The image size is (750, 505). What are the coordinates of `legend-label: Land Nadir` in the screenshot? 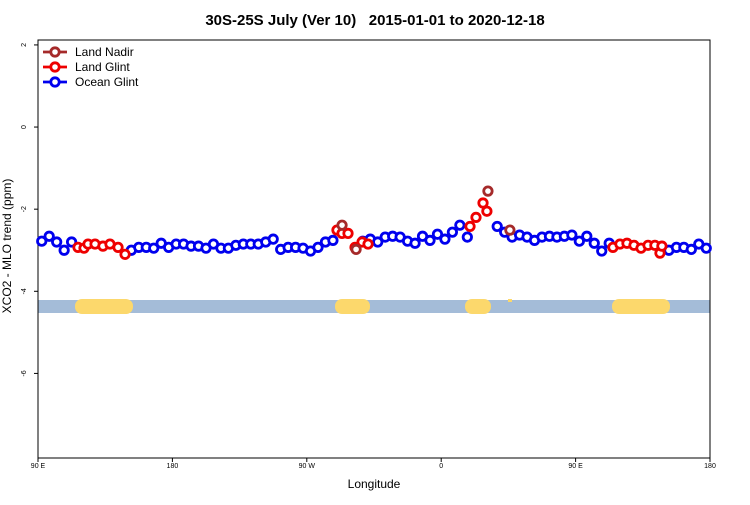 It's located at (104, 52).